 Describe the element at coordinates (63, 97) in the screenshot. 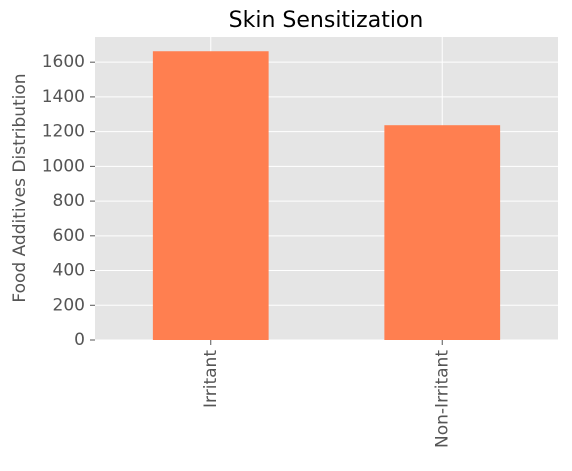

I see `y-tick-label: 1400` at that location.